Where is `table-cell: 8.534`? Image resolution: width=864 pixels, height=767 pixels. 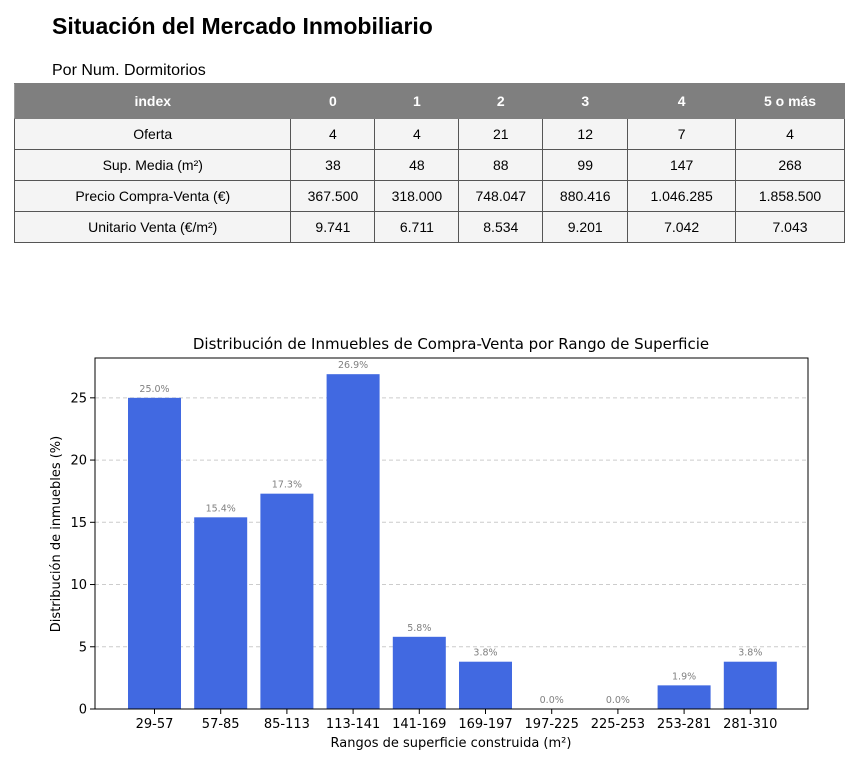 table-cell: 8.534 is located at coordinates (501, 227).